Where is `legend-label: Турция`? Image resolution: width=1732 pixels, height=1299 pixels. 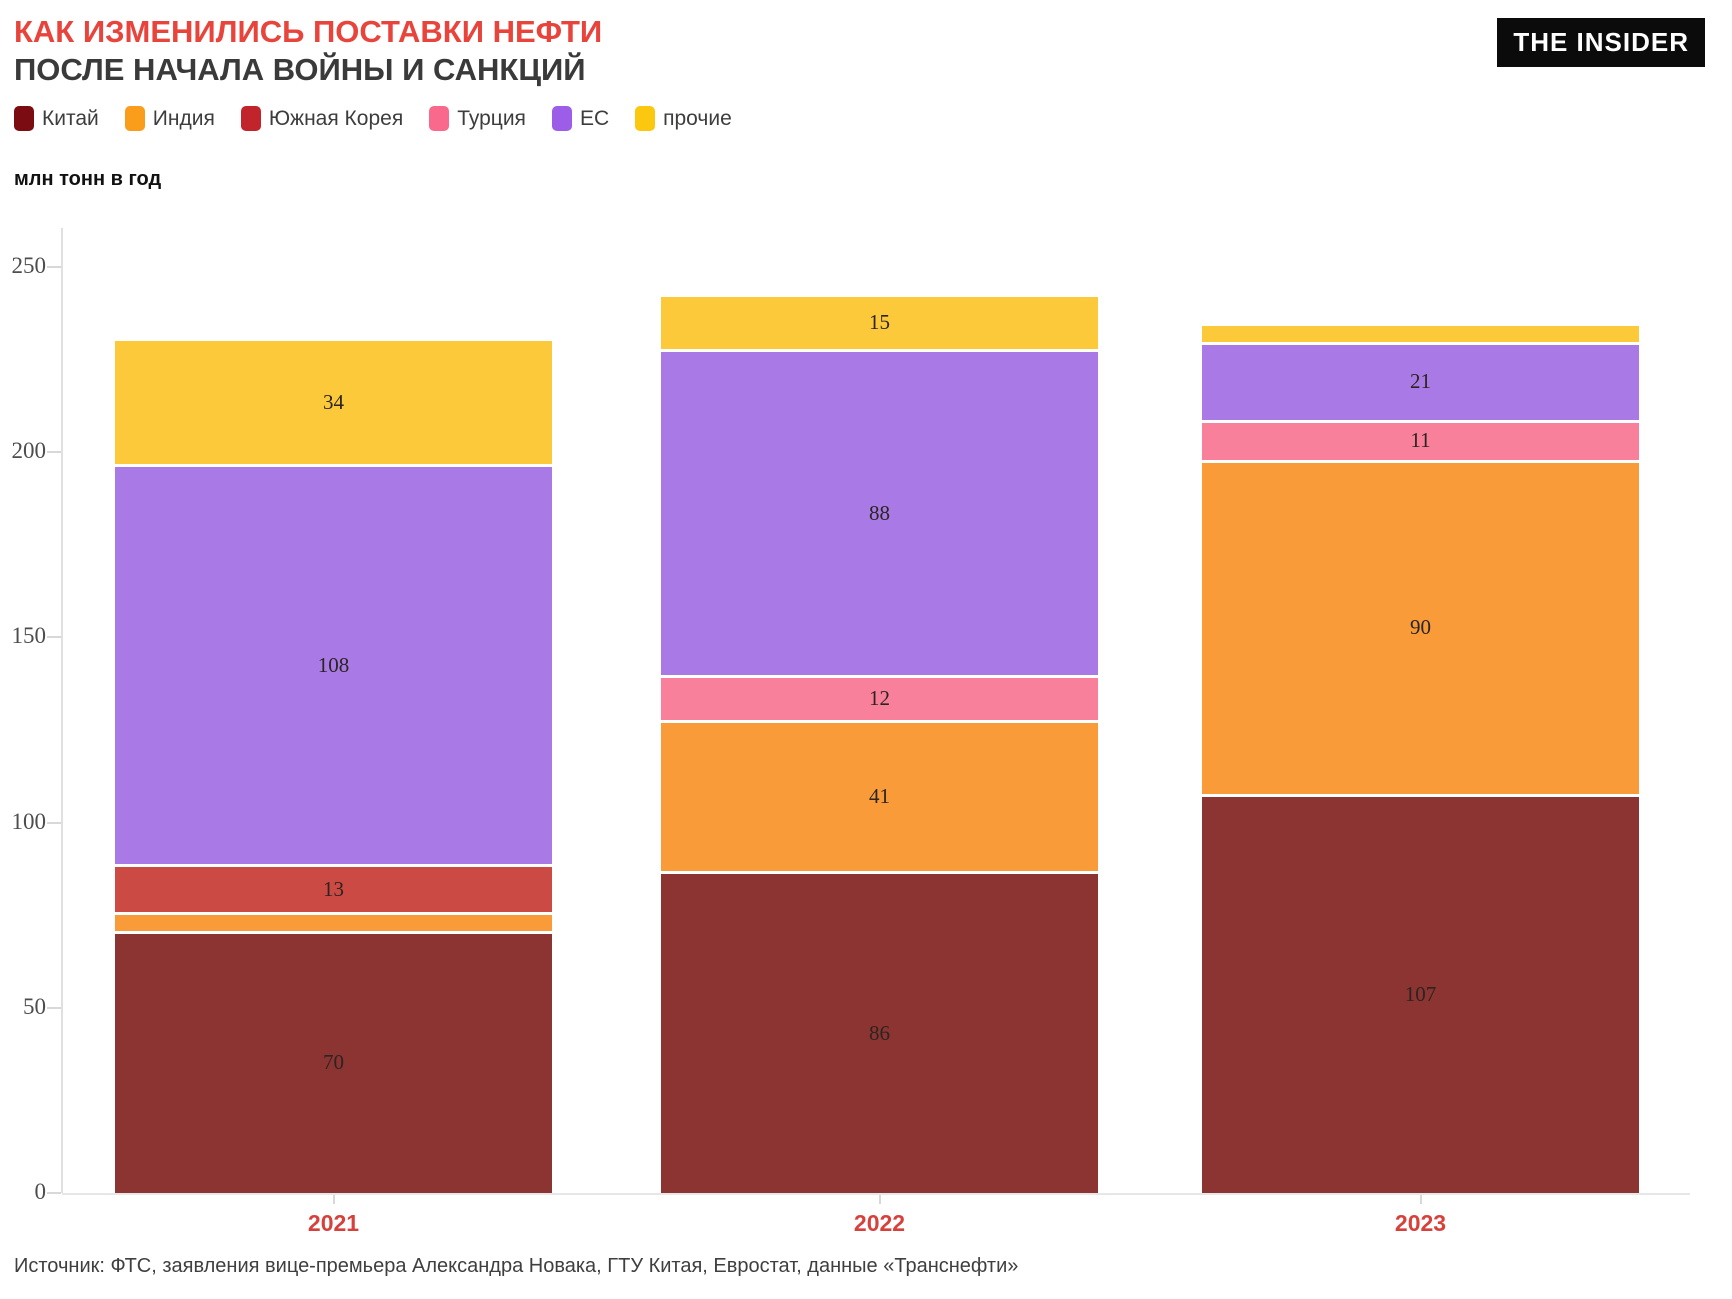 legend-label: Турция is located at coordinates (491, 118).